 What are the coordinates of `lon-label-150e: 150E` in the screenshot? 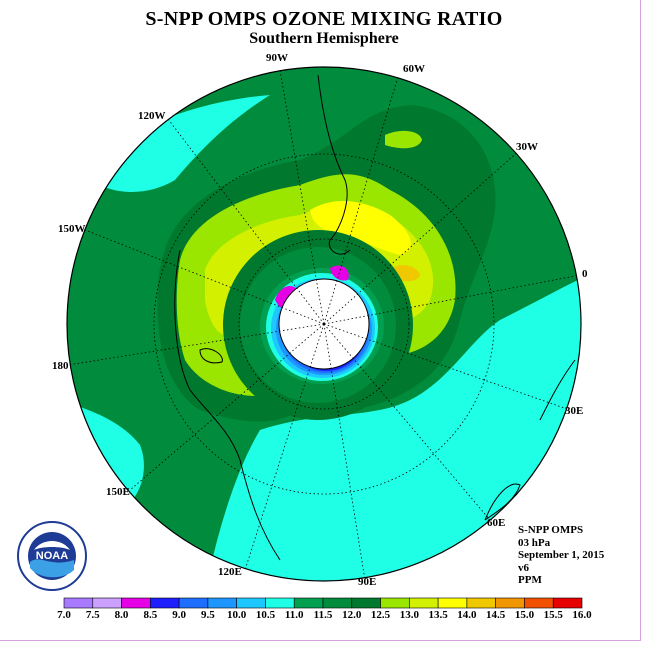 It's located at (118, 492).